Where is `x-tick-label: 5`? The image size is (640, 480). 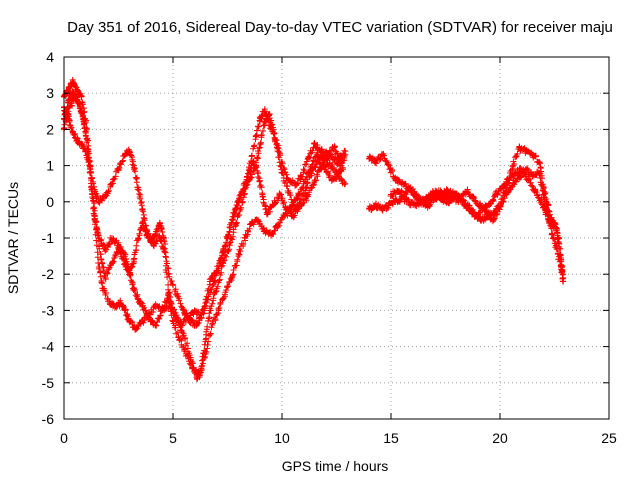 x-tick-label: 5 is located at coordinates (173, 438).